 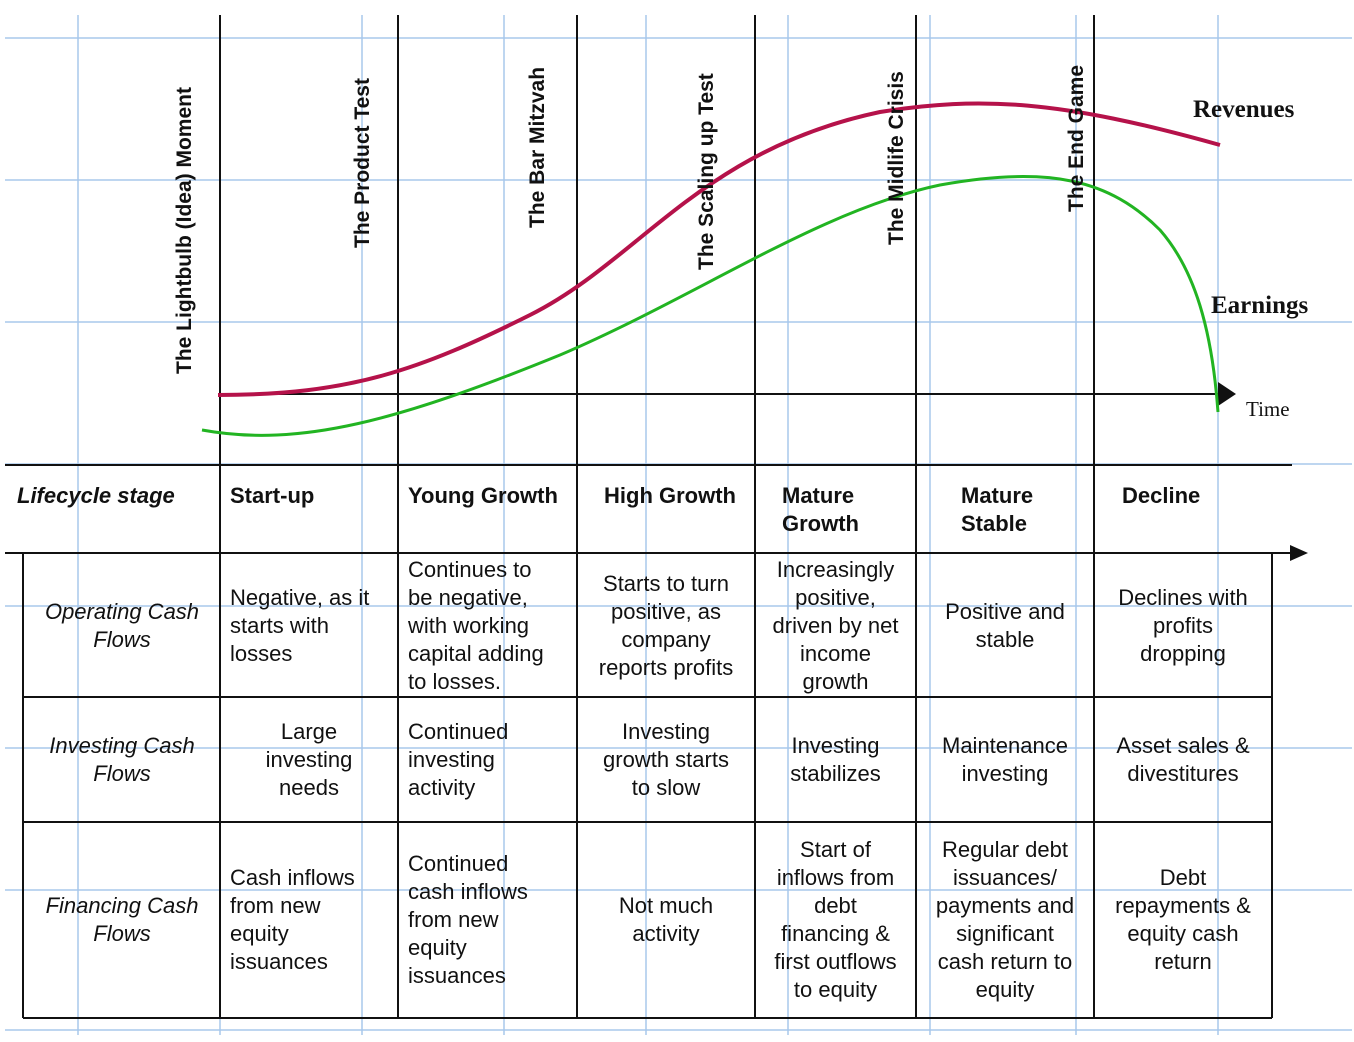 What do you see at coordinates (1183, 919) in the screenshot?
I see `table-cell: Debt repayments & equity cash return` at bounding box center [1183, 919].